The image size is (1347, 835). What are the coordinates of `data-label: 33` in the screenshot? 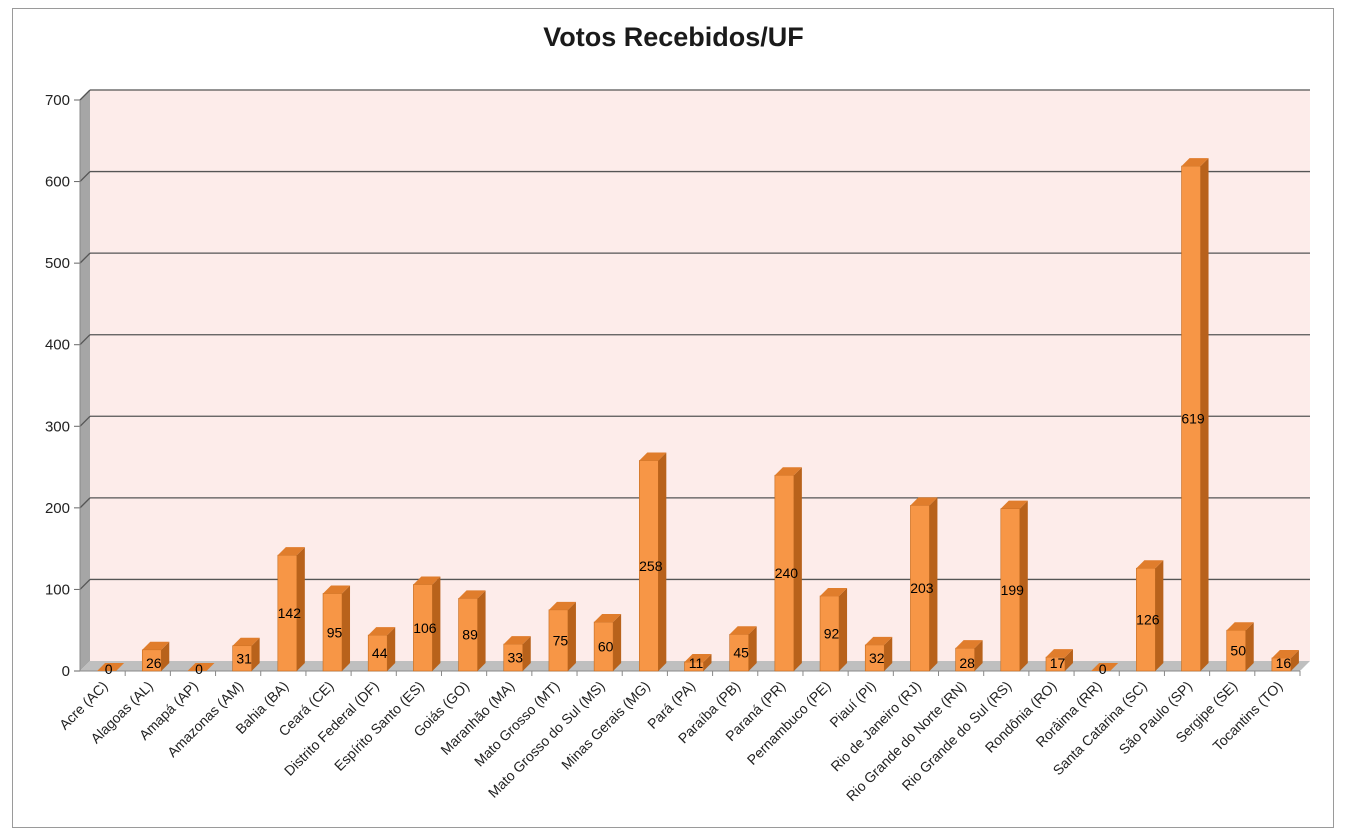 It's located at (515, 658).